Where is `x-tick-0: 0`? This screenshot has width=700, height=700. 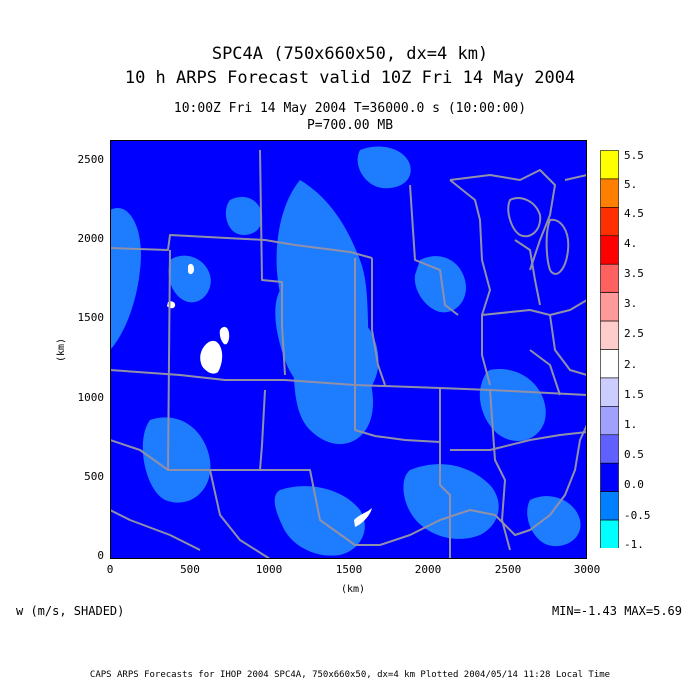
x-tick-0: 0 is located at coordinates (110, 569).